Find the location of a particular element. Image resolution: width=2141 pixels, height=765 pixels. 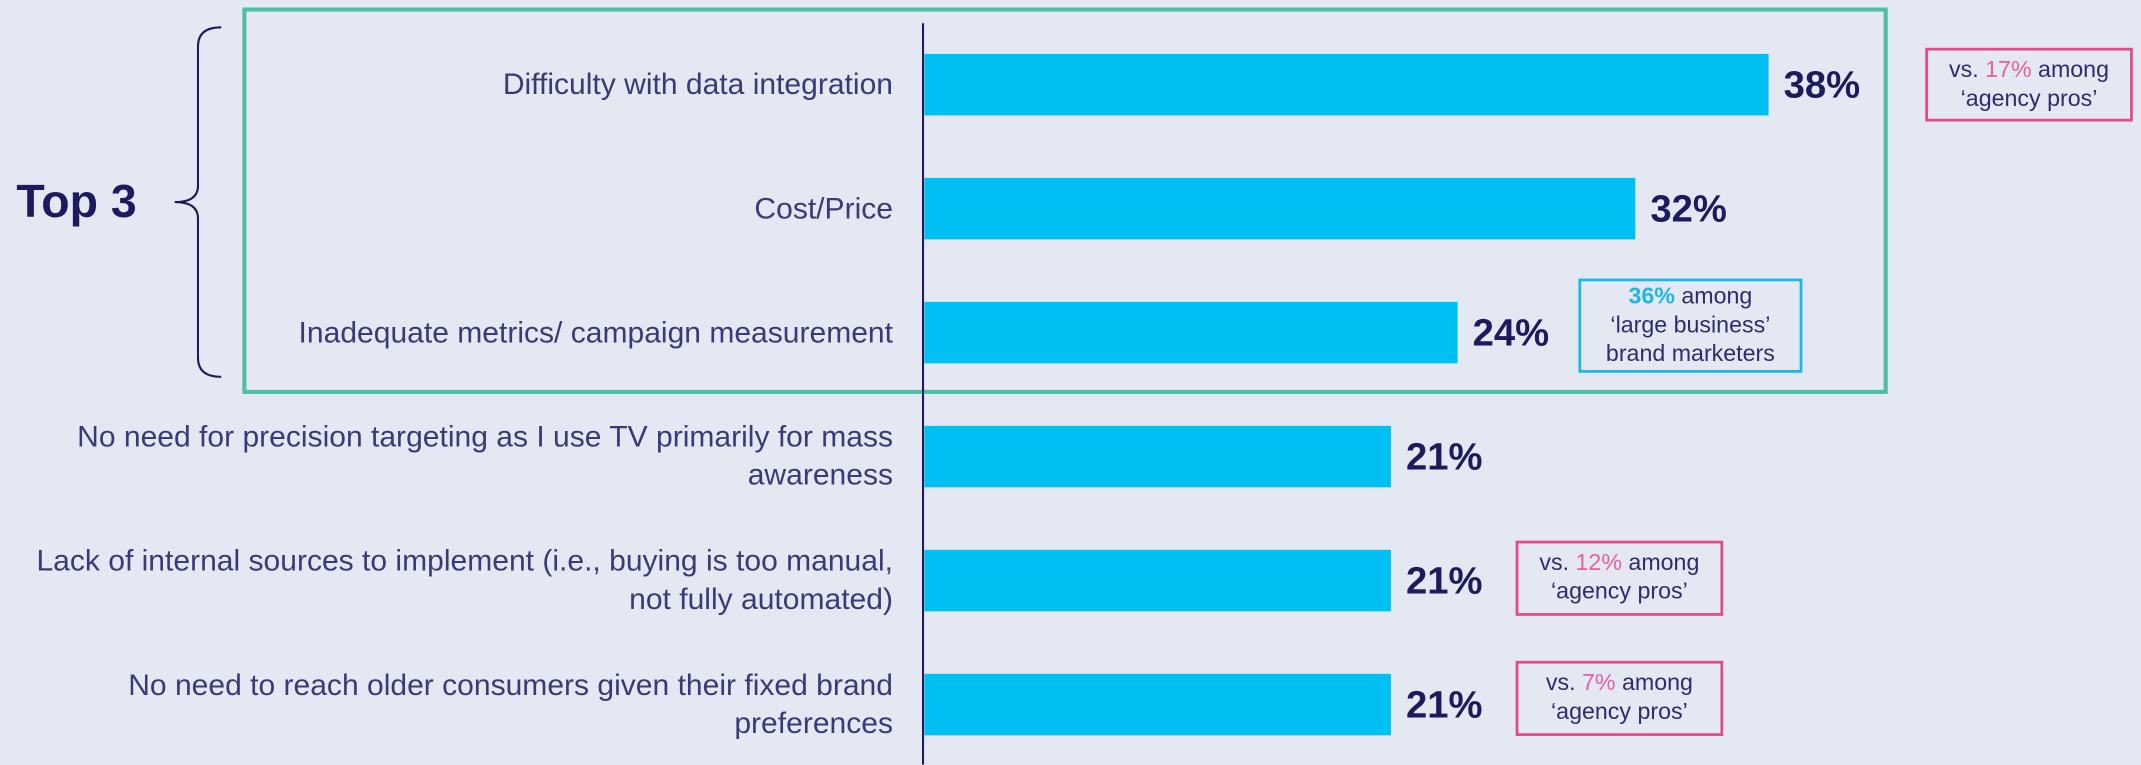

callout-line: vs. 7% among is located at coordinates (1619, 682).